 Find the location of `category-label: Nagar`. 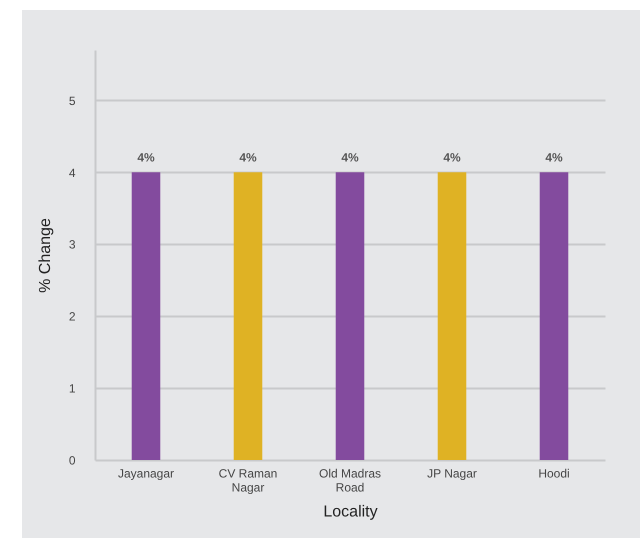

category-label: Nagar is located at coordinates (248, 487).